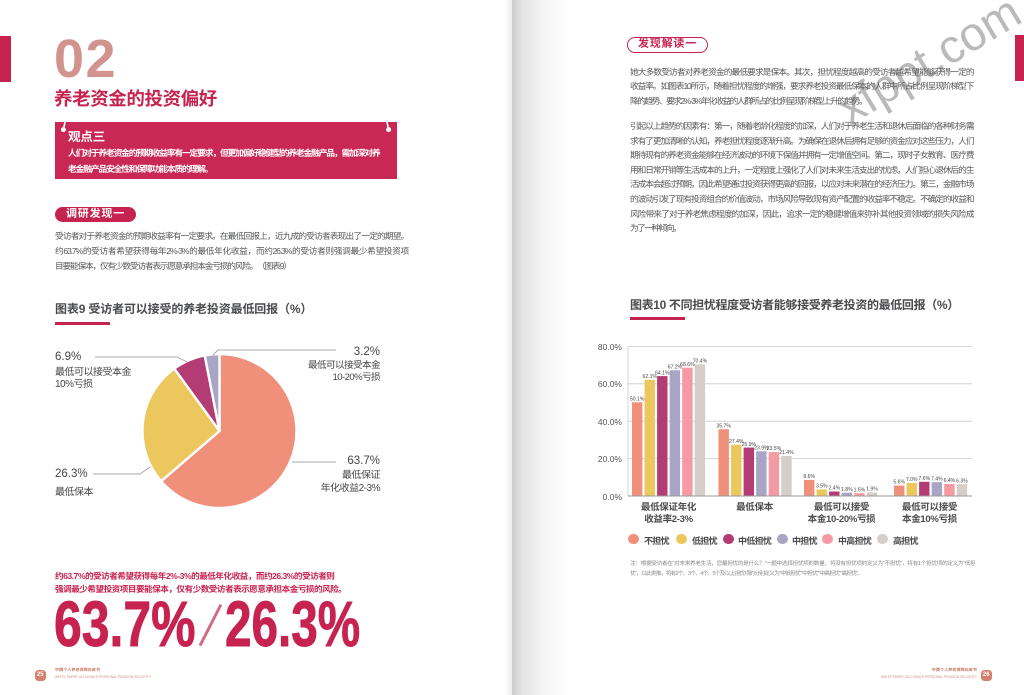  Describe the element at coordinates (761, 448) in the screenshot. I see `svg-text: 23.9%` at that location.